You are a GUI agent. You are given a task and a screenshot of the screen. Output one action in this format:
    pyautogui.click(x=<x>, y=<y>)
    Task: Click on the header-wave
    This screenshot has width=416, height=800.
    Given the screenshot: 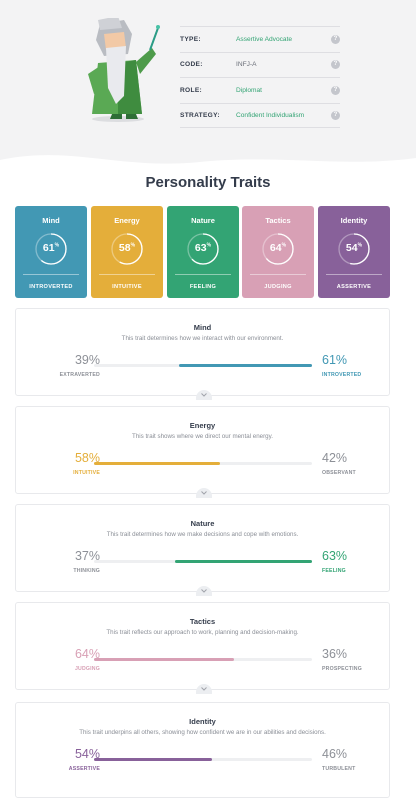 What is the action you would take?
    pyautogui.click(x=208, y=170)
    